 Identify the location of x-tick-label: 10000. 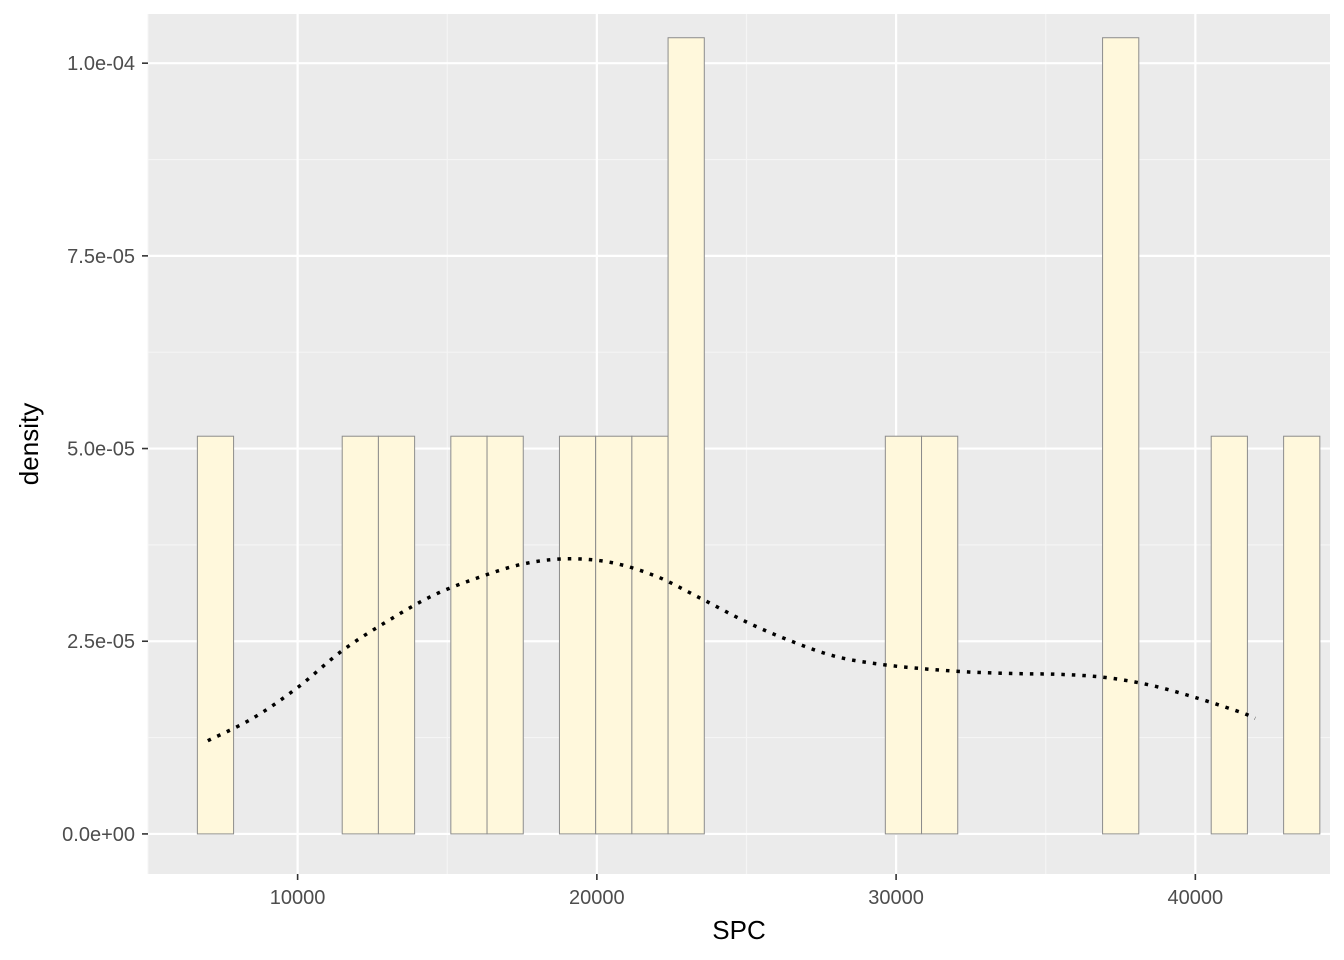
(298, 898).